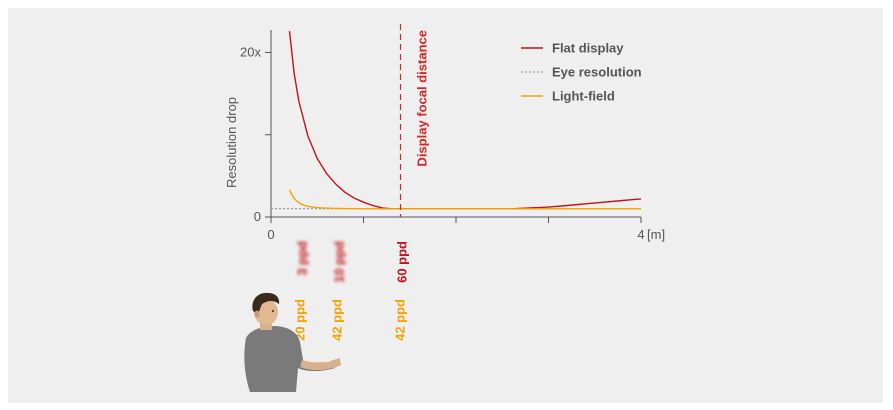 The width and height of the screenshot is (893, 410). Describe the element at coordinates (300, 320) in the screenshot. I see `ppd-label: 20 ppd` at that location.